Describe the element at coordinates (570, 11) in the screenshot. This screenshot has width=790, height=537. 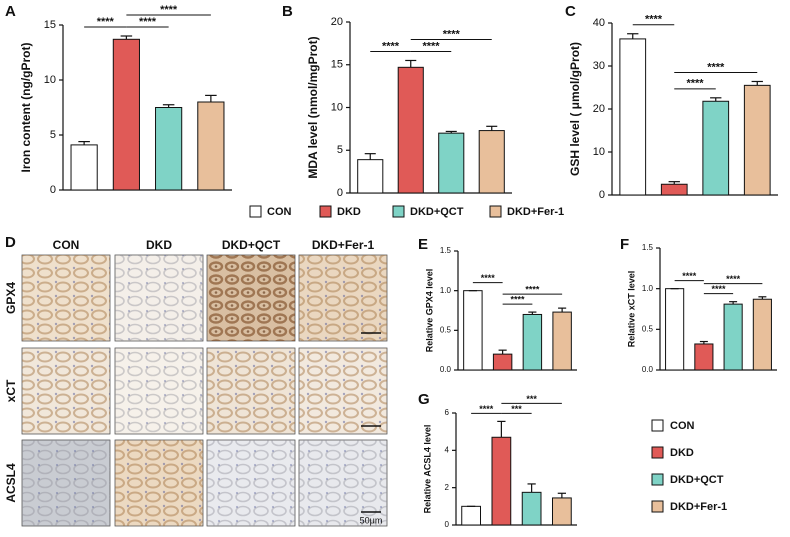
I see `panel-letter: C` at that location.